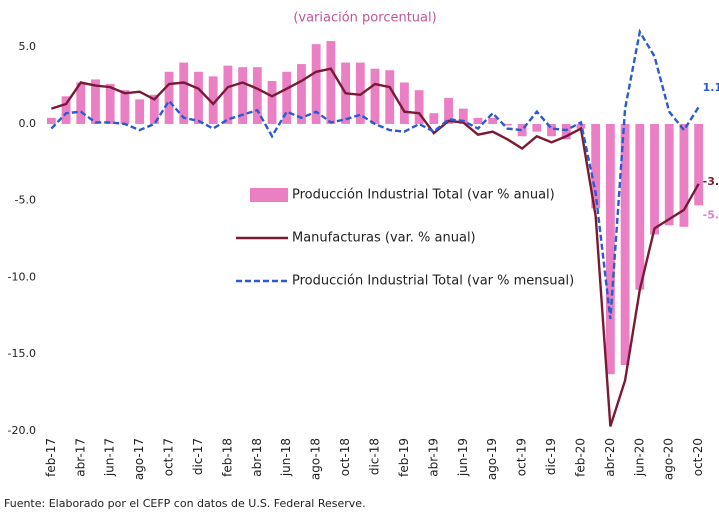 The width and height of the screenshot is (719, 516). What do you see at coordinates (711, 87) in the screenshot?
I see `data-label: 1.1` at bounding box center [711, 87].